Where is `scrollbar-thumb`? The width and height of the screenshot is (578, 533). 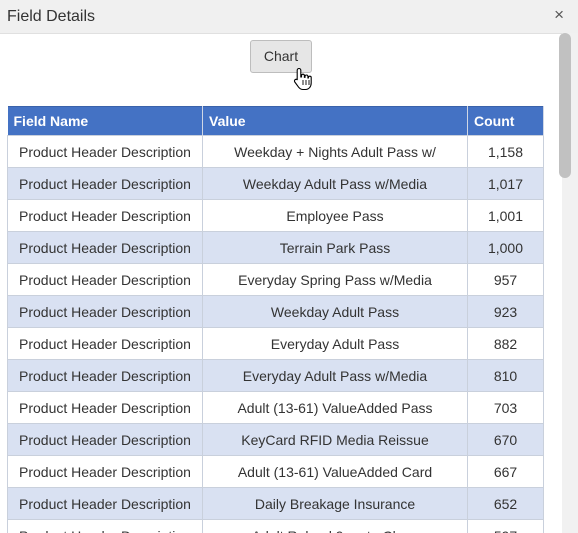
scrollbar-thumb is located at coordinates (565, 105).